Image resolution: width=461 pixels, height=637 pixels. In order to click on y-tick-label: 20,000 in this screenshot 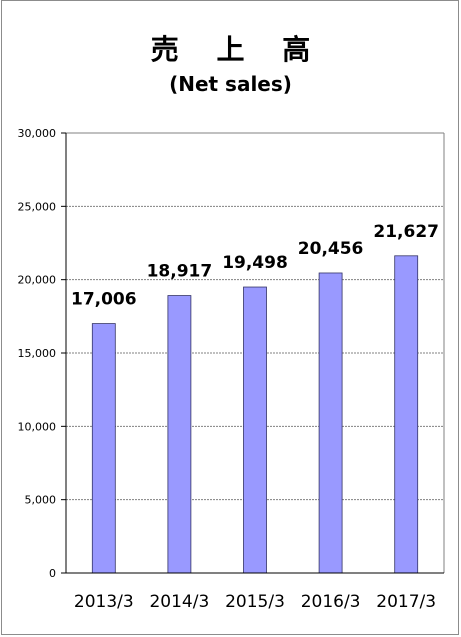, I will do `click(37, 280)`.